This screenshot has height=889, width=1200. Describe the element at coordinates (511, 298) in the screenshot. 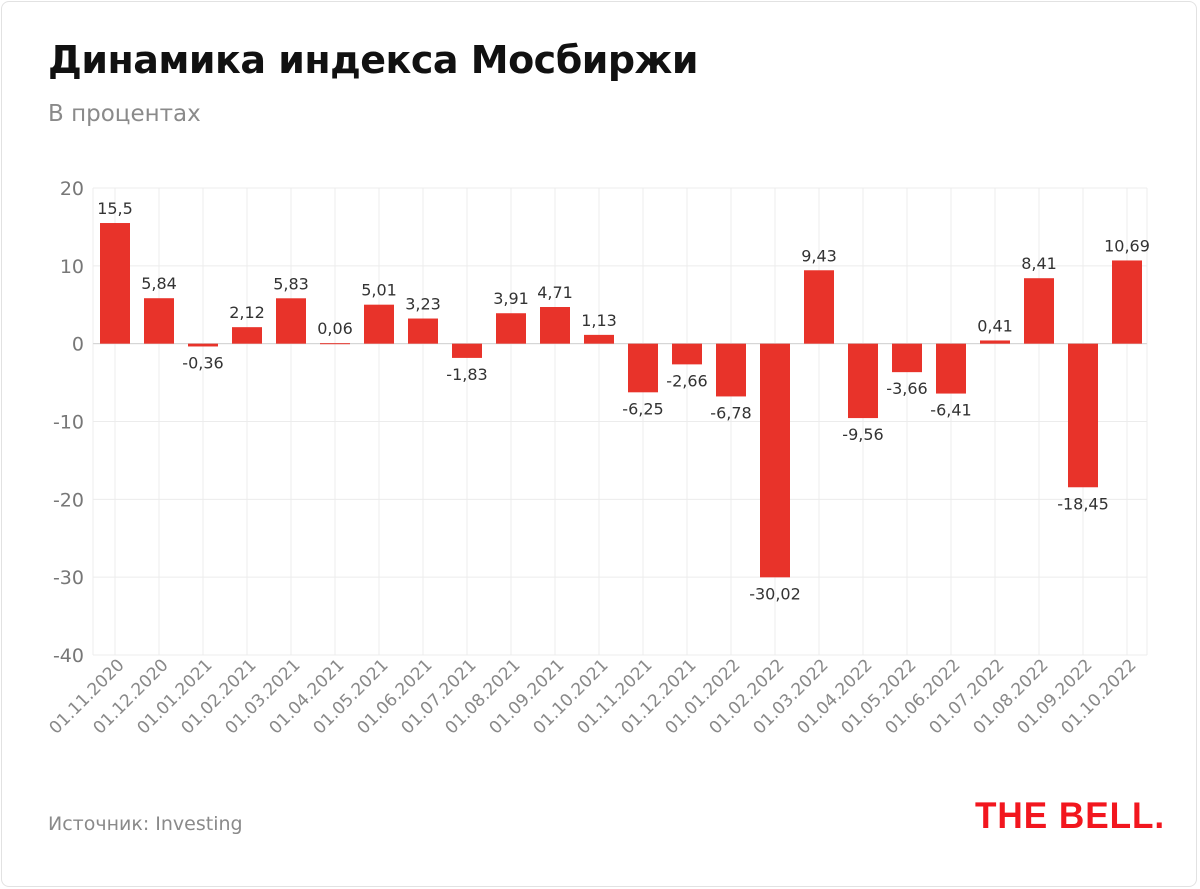

I see `data-label: 3,91` at that location.